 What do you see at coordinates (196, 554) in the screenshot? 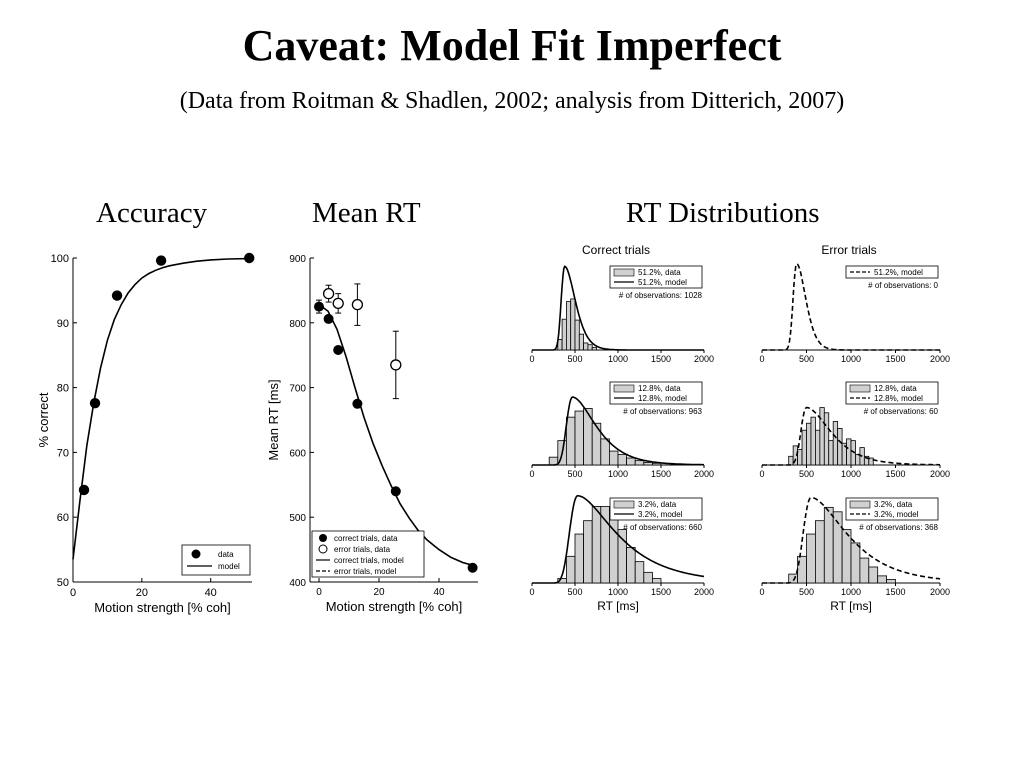
I see `legend-marker-data` at bounding box center [196, 554].